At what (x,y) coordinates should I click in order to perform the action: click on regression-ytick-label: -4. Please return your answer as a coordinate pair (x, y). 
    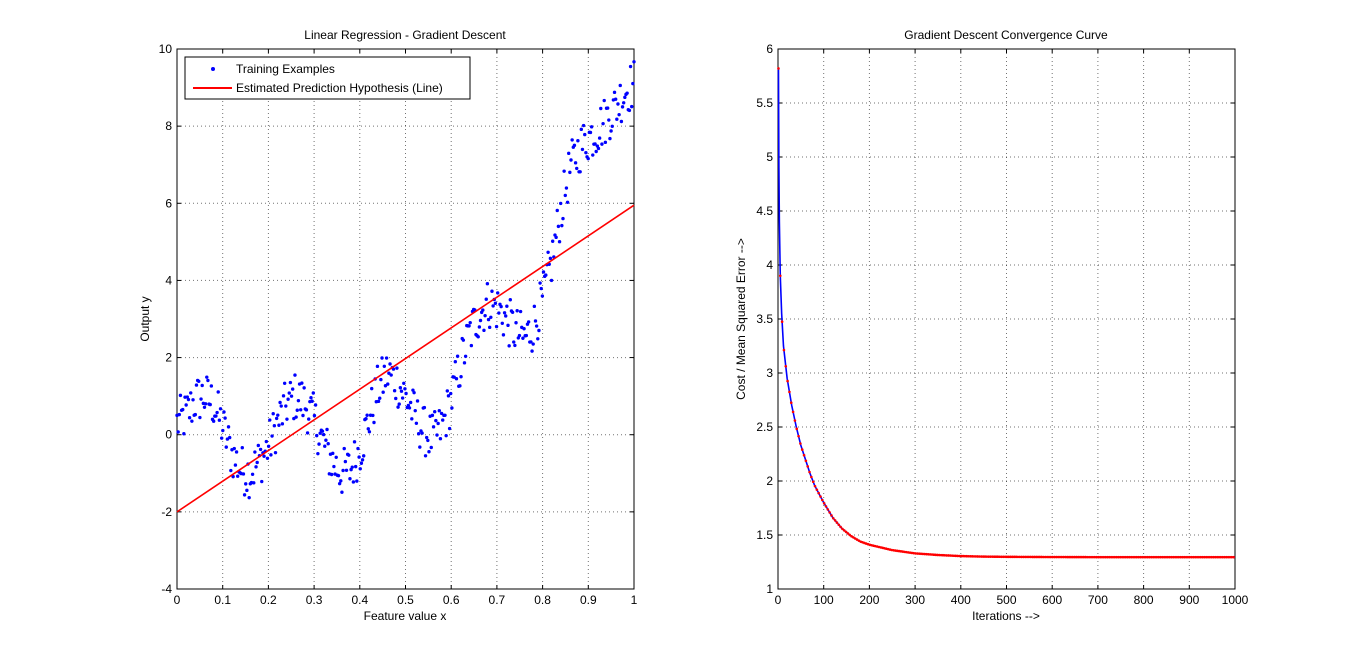
    Looking at the image, I should click on (166, 589).